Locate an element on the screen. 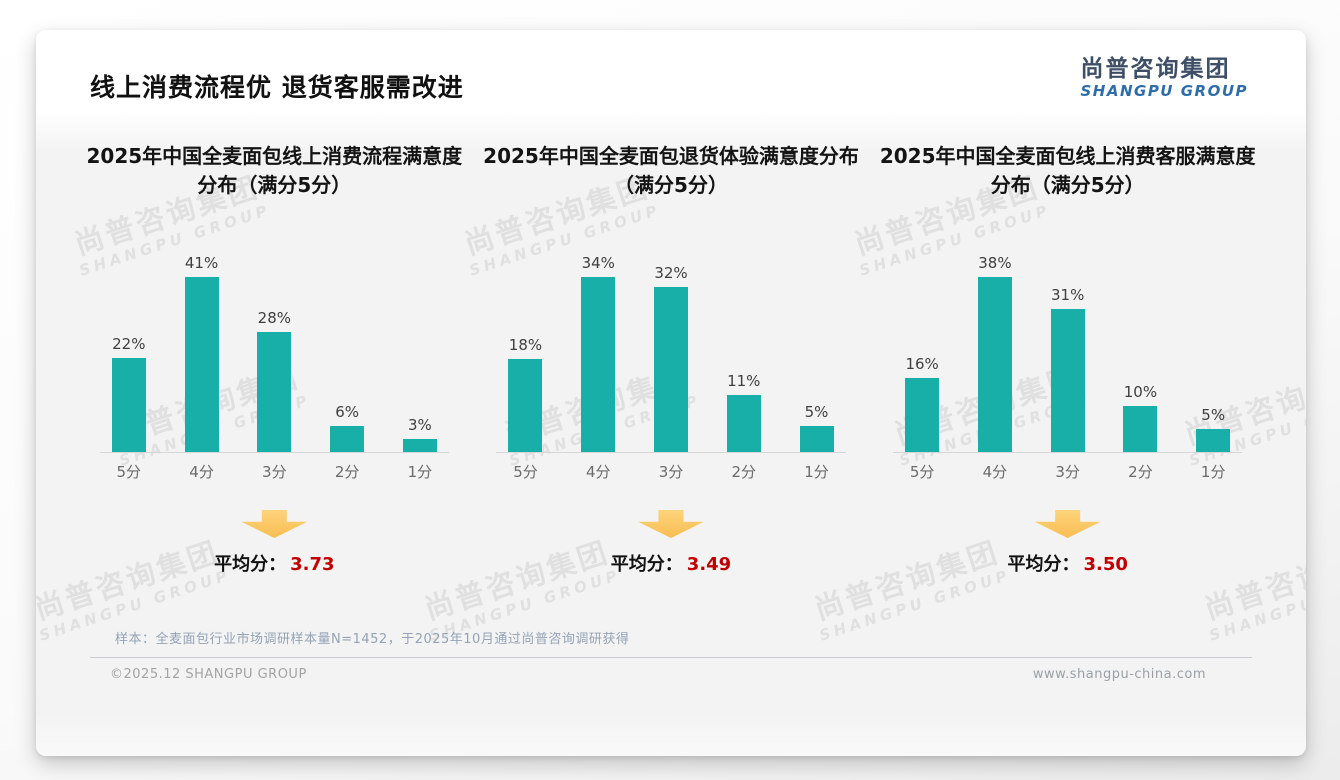 The image size is (1340, 780). bar-cell: 3% is located at coordinates (420, 434).